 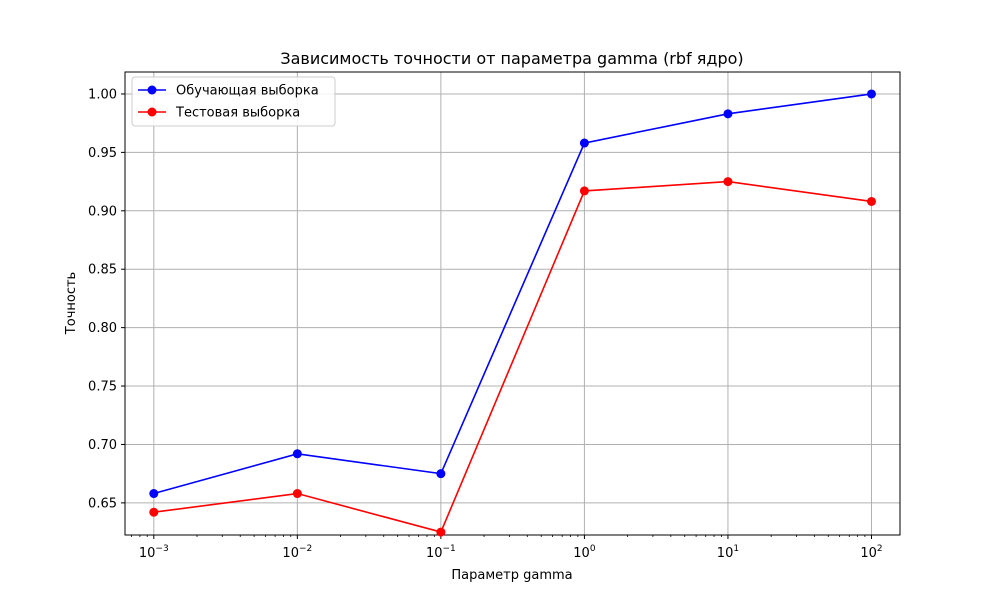 What do you see at coordinates (736, 549) in the screenshot?
I see `x-tick-label-exponent: 1` at bounding box center [736, 549].